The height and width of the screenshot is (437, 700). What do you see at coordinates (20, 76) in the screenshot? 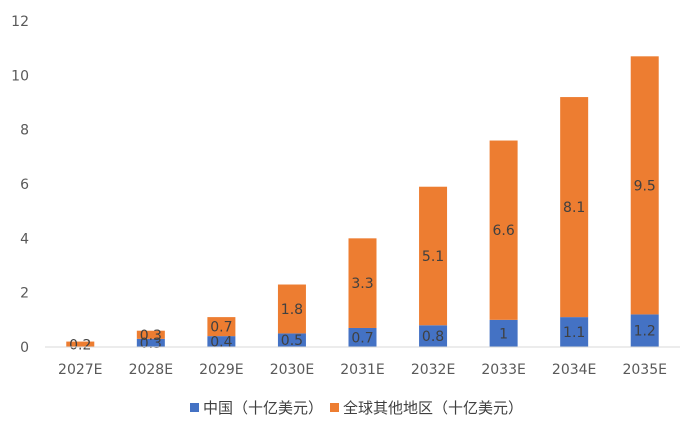
I see `y-tick-label: 10` at bounding box center [20, 76].